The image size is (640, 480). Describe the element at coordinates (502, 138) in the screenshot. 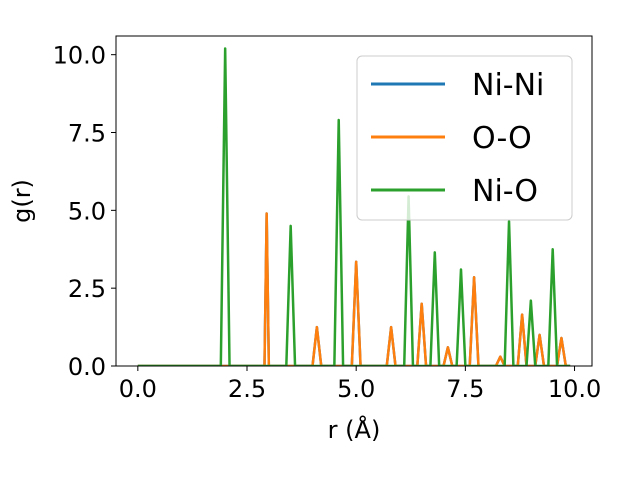

I see `legend-label-o-o: O-O` at that location.